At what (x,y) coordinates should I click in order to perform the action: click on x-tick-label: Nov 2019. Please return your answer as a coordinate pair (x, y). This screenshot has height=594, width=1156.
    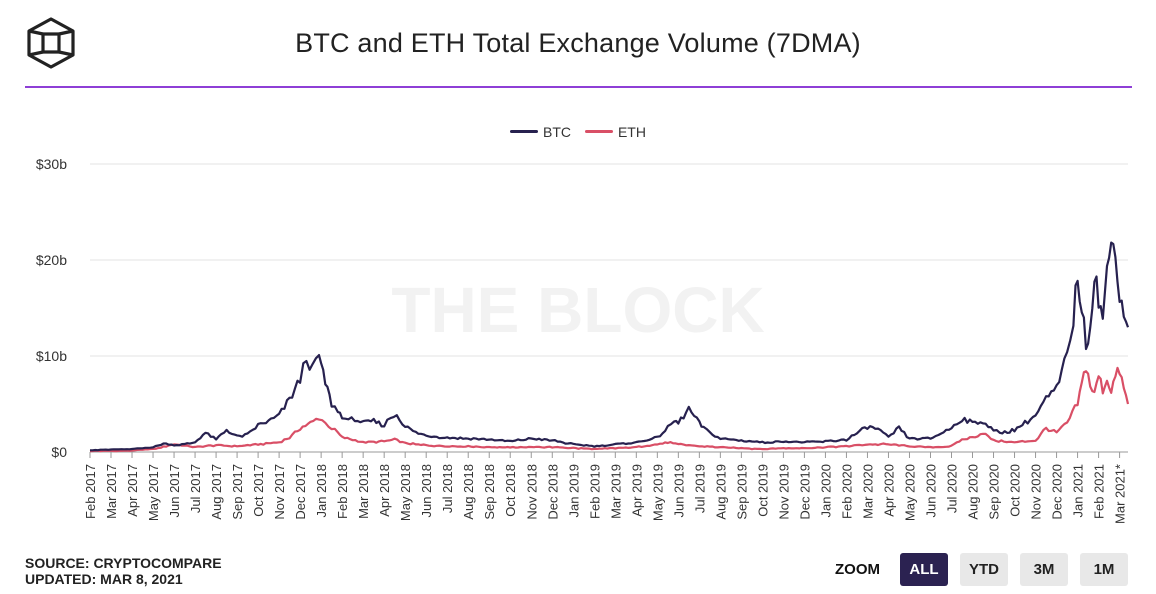
    Looking at the image, I should click on (783, 492).